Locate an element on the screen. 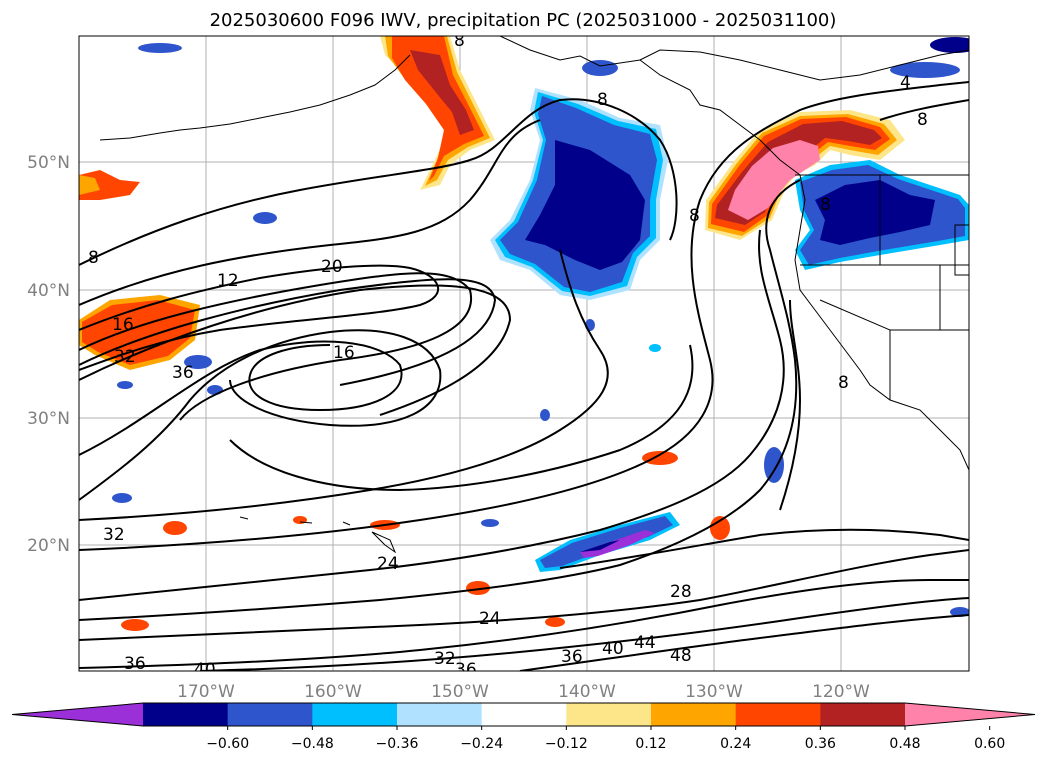 Image resolution: width=1047 pixels, height=765 pixels. colorbar-tick-label: 0.12 is located at coordinates (650, 744).